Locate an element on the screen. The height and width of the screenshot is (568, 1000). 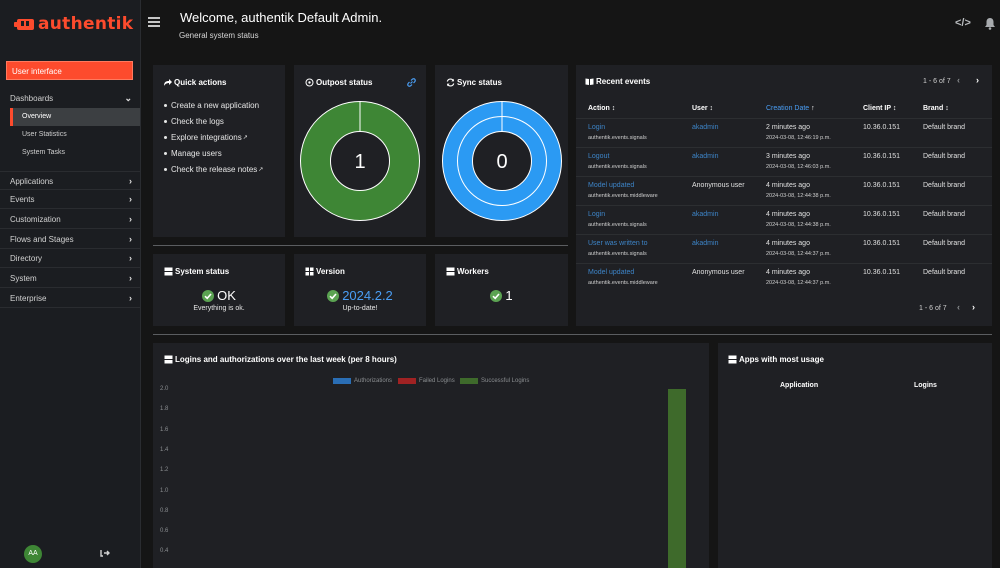
column-header-user: User ↕ is located at coordinates (702, 108).